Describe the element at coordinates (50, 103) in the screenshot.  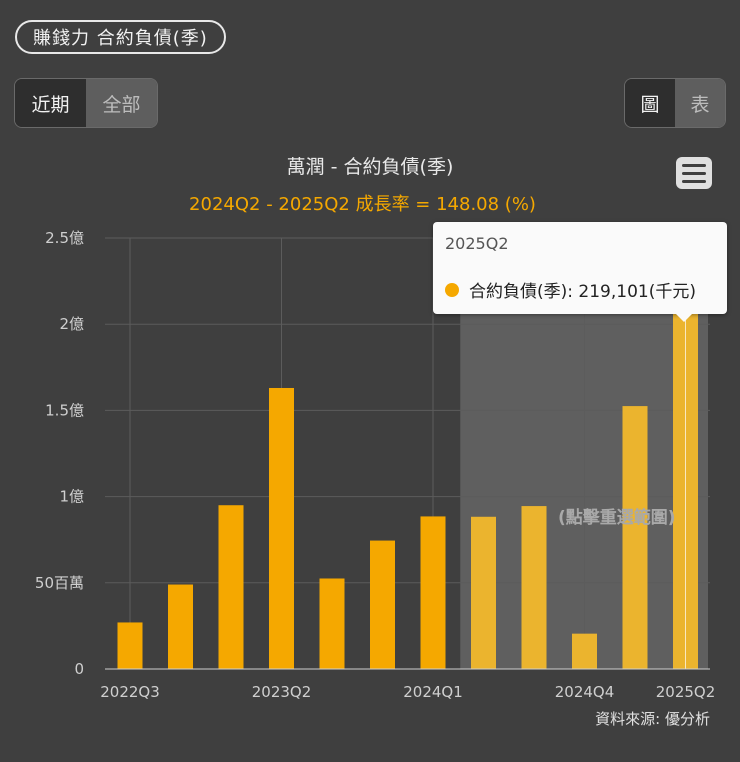
I see `range-tab-recent: 近期` at that location.